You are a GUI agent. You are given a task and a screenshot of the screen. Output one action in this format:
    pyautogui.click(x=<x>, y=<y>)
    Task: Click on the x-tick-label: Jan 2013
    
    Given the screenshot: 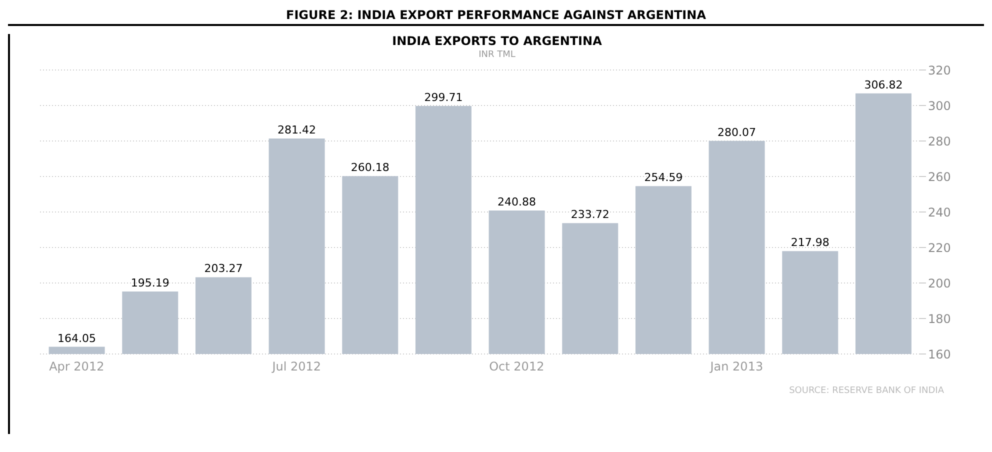 What is the action you would take?
    pyautogui.click(x=736, y=367)
    